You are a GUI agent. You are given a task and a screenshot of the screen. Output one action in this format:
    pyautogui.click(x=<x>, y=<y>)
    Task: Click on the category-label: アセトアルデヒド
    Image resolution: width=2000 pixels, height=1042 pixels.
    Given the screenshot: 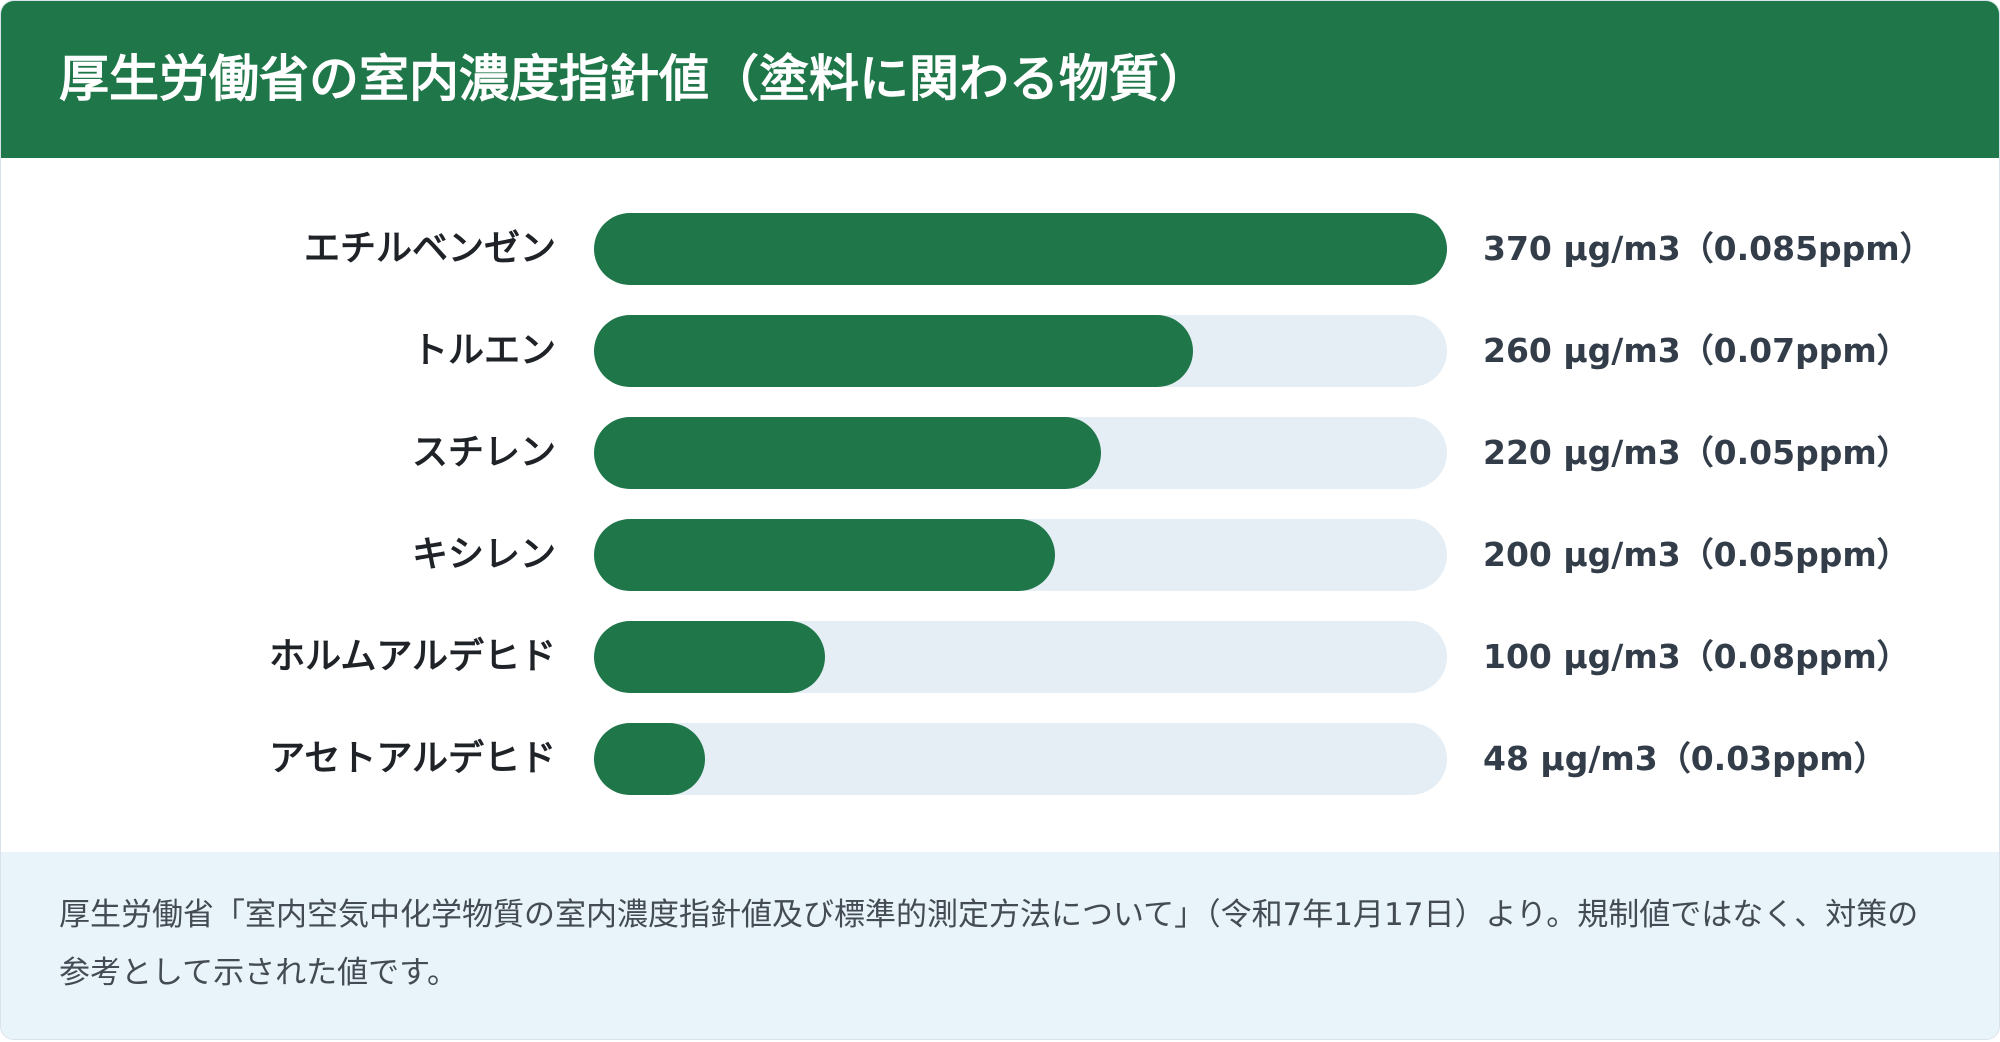 What is the action you would take?
    pyautogui.click(x=412, y=758)
    